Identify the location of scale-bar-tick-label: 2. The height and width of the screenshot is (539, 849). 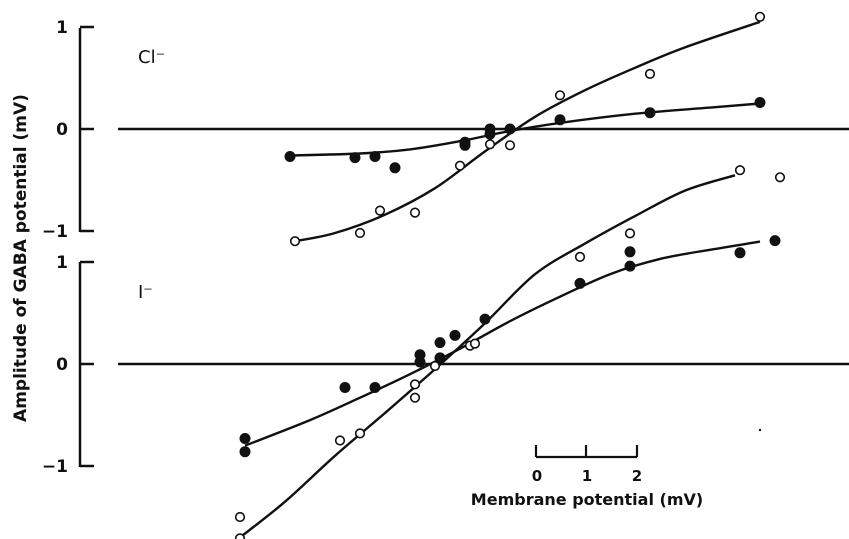
(637, 476).